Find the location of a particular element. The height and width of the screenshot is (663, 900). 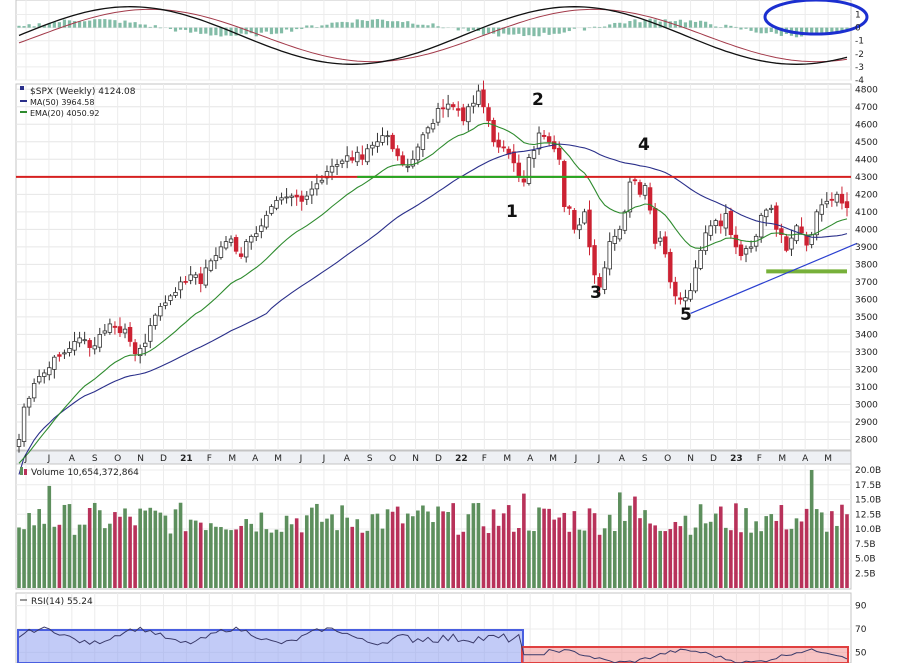

price-tick-label: 3000 is located at coordinates (866, 405).